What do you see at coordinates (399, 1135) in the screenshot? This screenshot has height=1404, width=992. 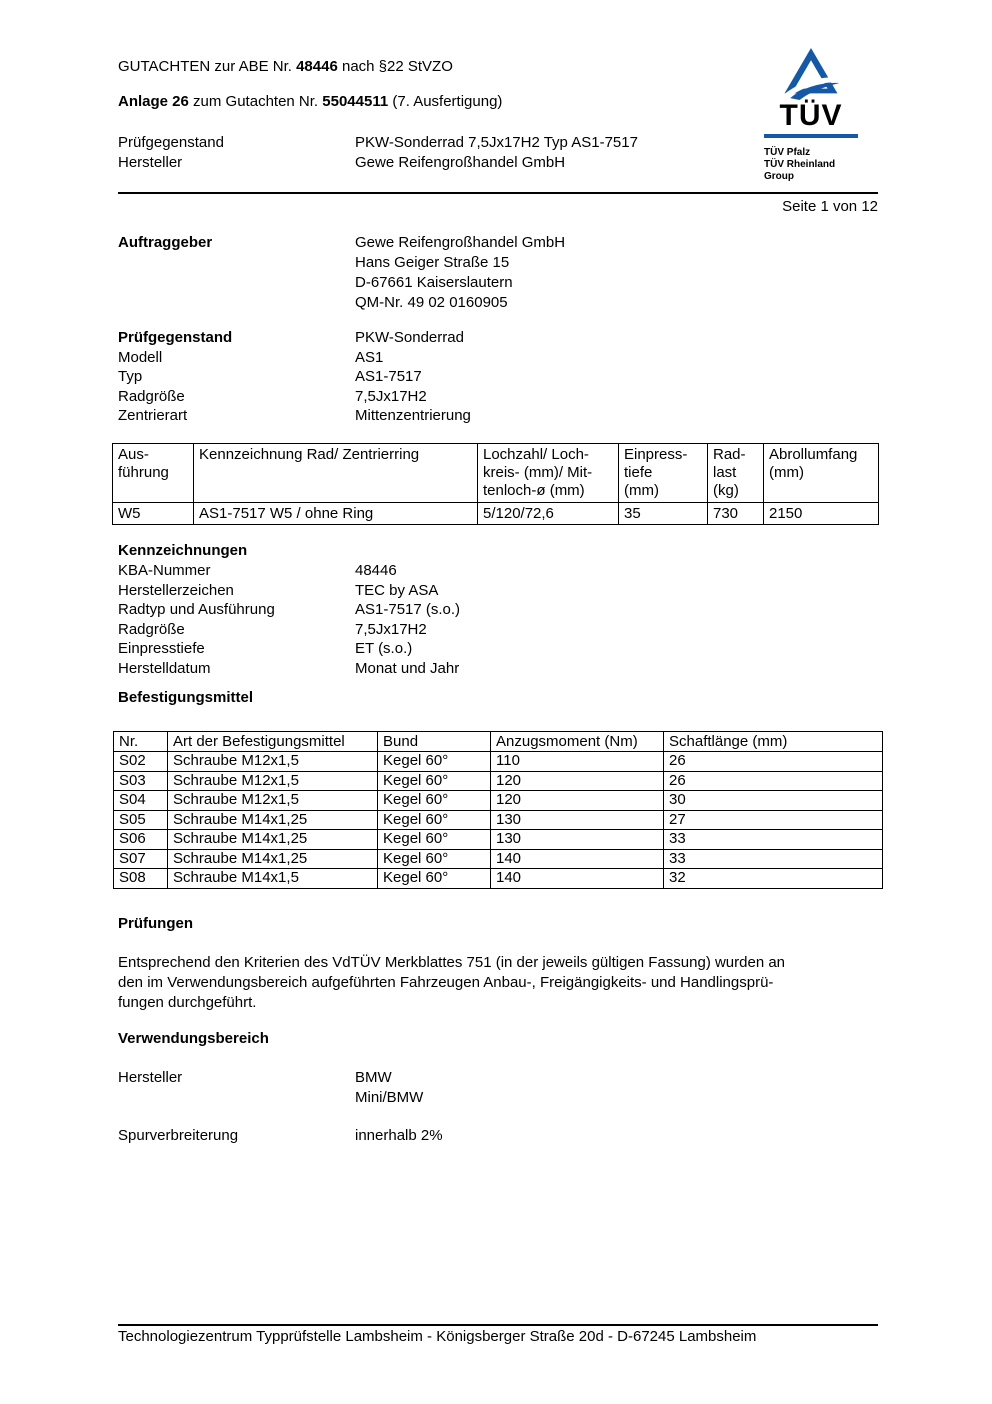 I see `usage-spur-value: innerhalb 2%` at bounding box center [399, 1135].